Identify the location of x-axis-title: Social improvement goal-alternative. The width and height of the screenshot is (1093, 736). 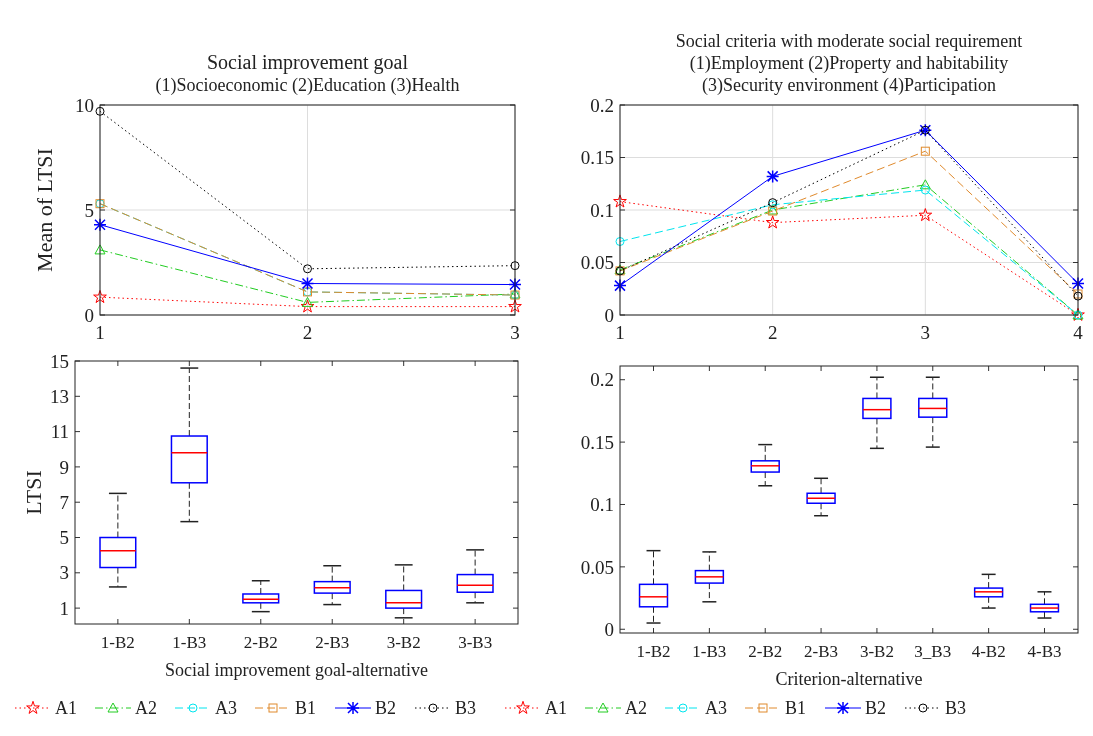
(296, 670).